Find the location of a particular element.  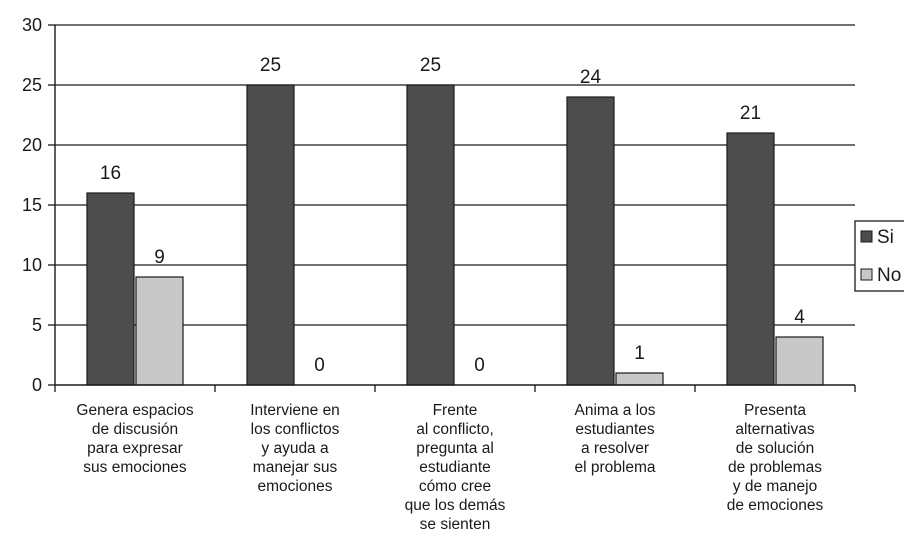

y-tick-label: 15 is located at coordinates (32, 205).